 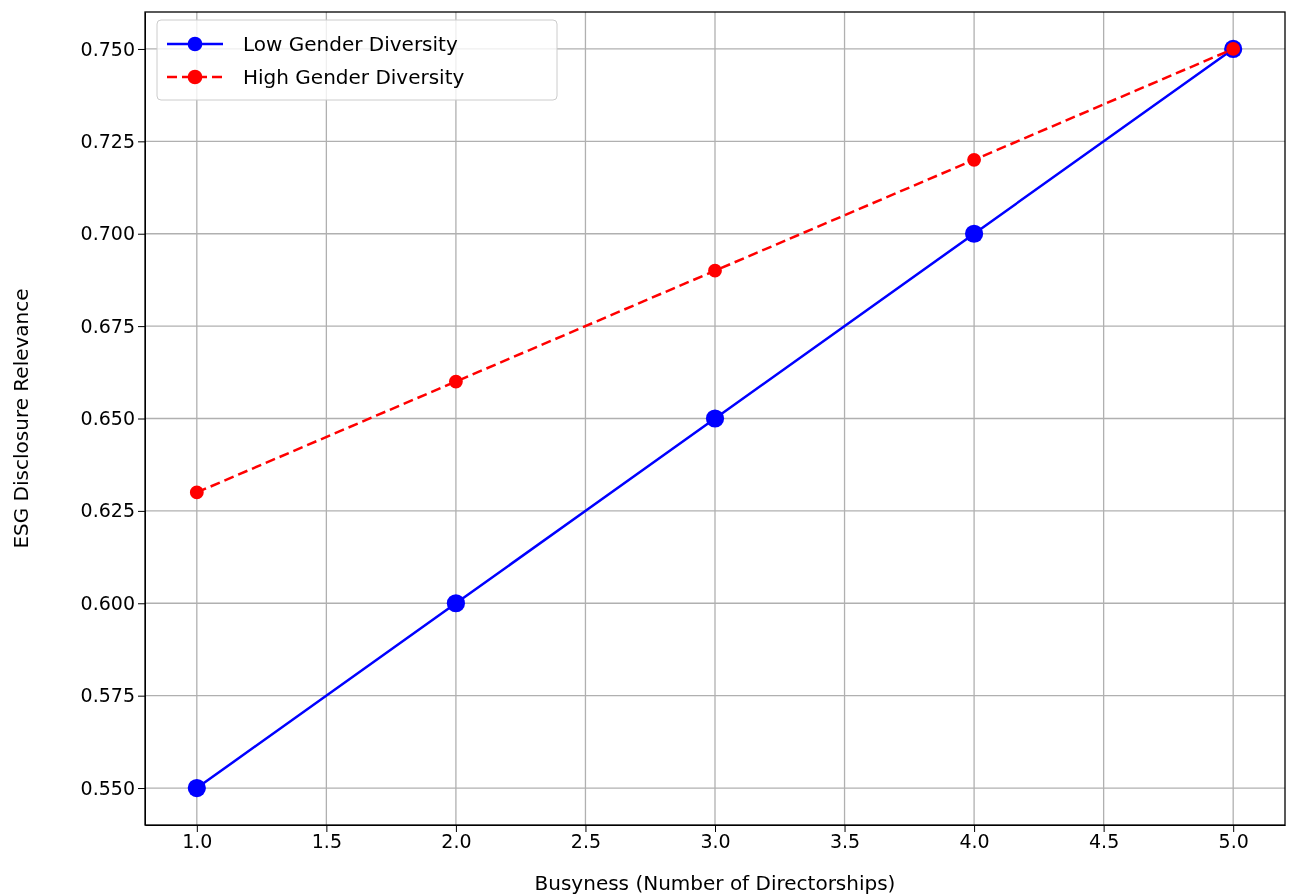 What do you see at coordinates (107, 695) in the screenshot?
I see `y-tick-label: 0.575` at bounding box center [107, 695].